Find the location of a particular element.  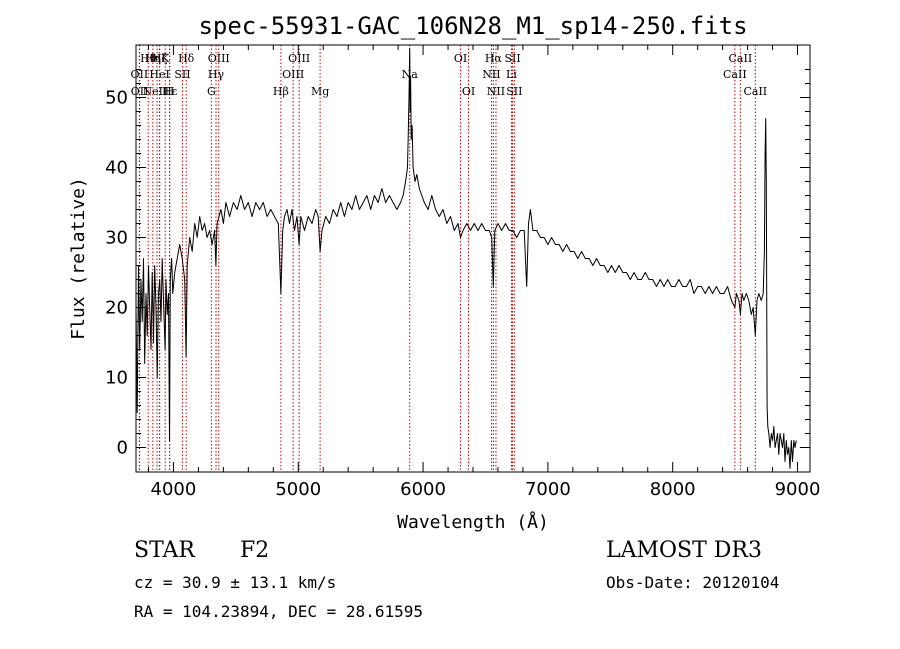

spectral-line-label: Hη is located at coordinates (153, 58).